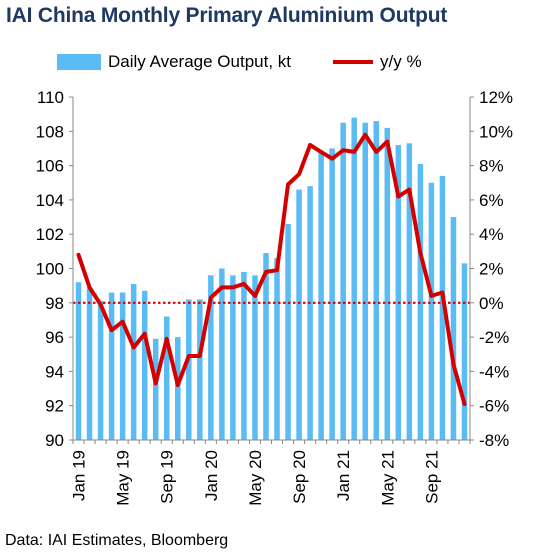 The image size is (538, 557). What do you see at coordinates (54, 440) in the screenshot?
I see `left-tick-label: 90` at bounding box center [54, 440].